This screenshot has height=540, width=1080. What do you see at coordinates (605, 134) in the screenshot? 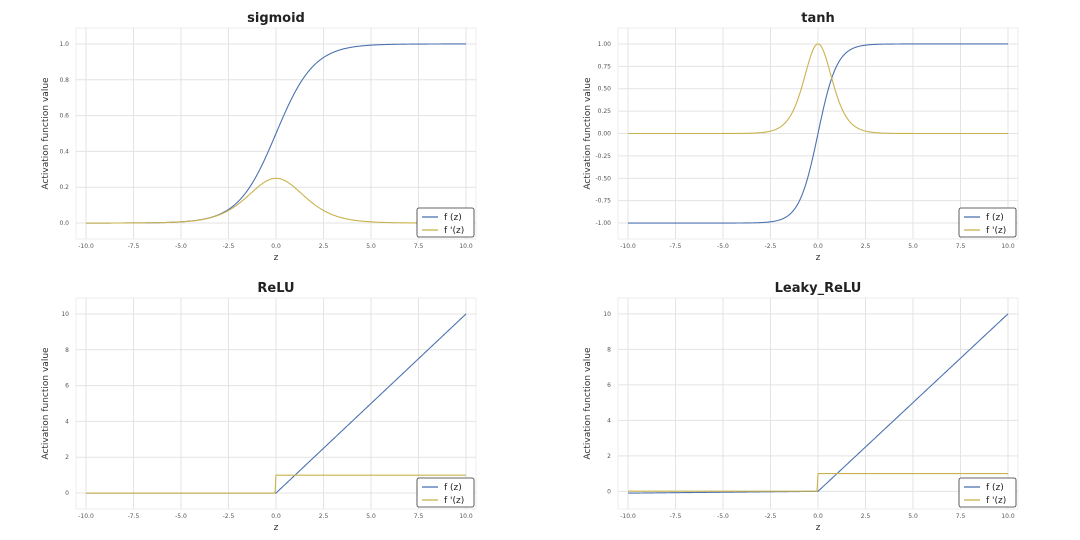
I see `y-tick-label: 0.00` at bounding box center [605, 134].